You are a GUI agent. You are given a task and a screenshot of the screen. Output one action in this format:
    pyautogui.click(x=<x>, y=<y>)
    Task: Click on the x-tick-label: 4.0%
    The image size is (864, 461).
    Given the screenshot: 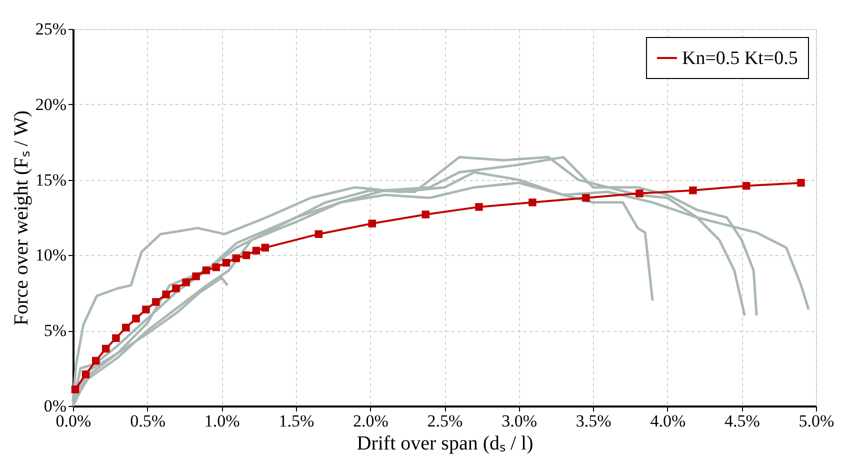 What is the action you would take?
    pyautogui.click(x=668, y=421)
    